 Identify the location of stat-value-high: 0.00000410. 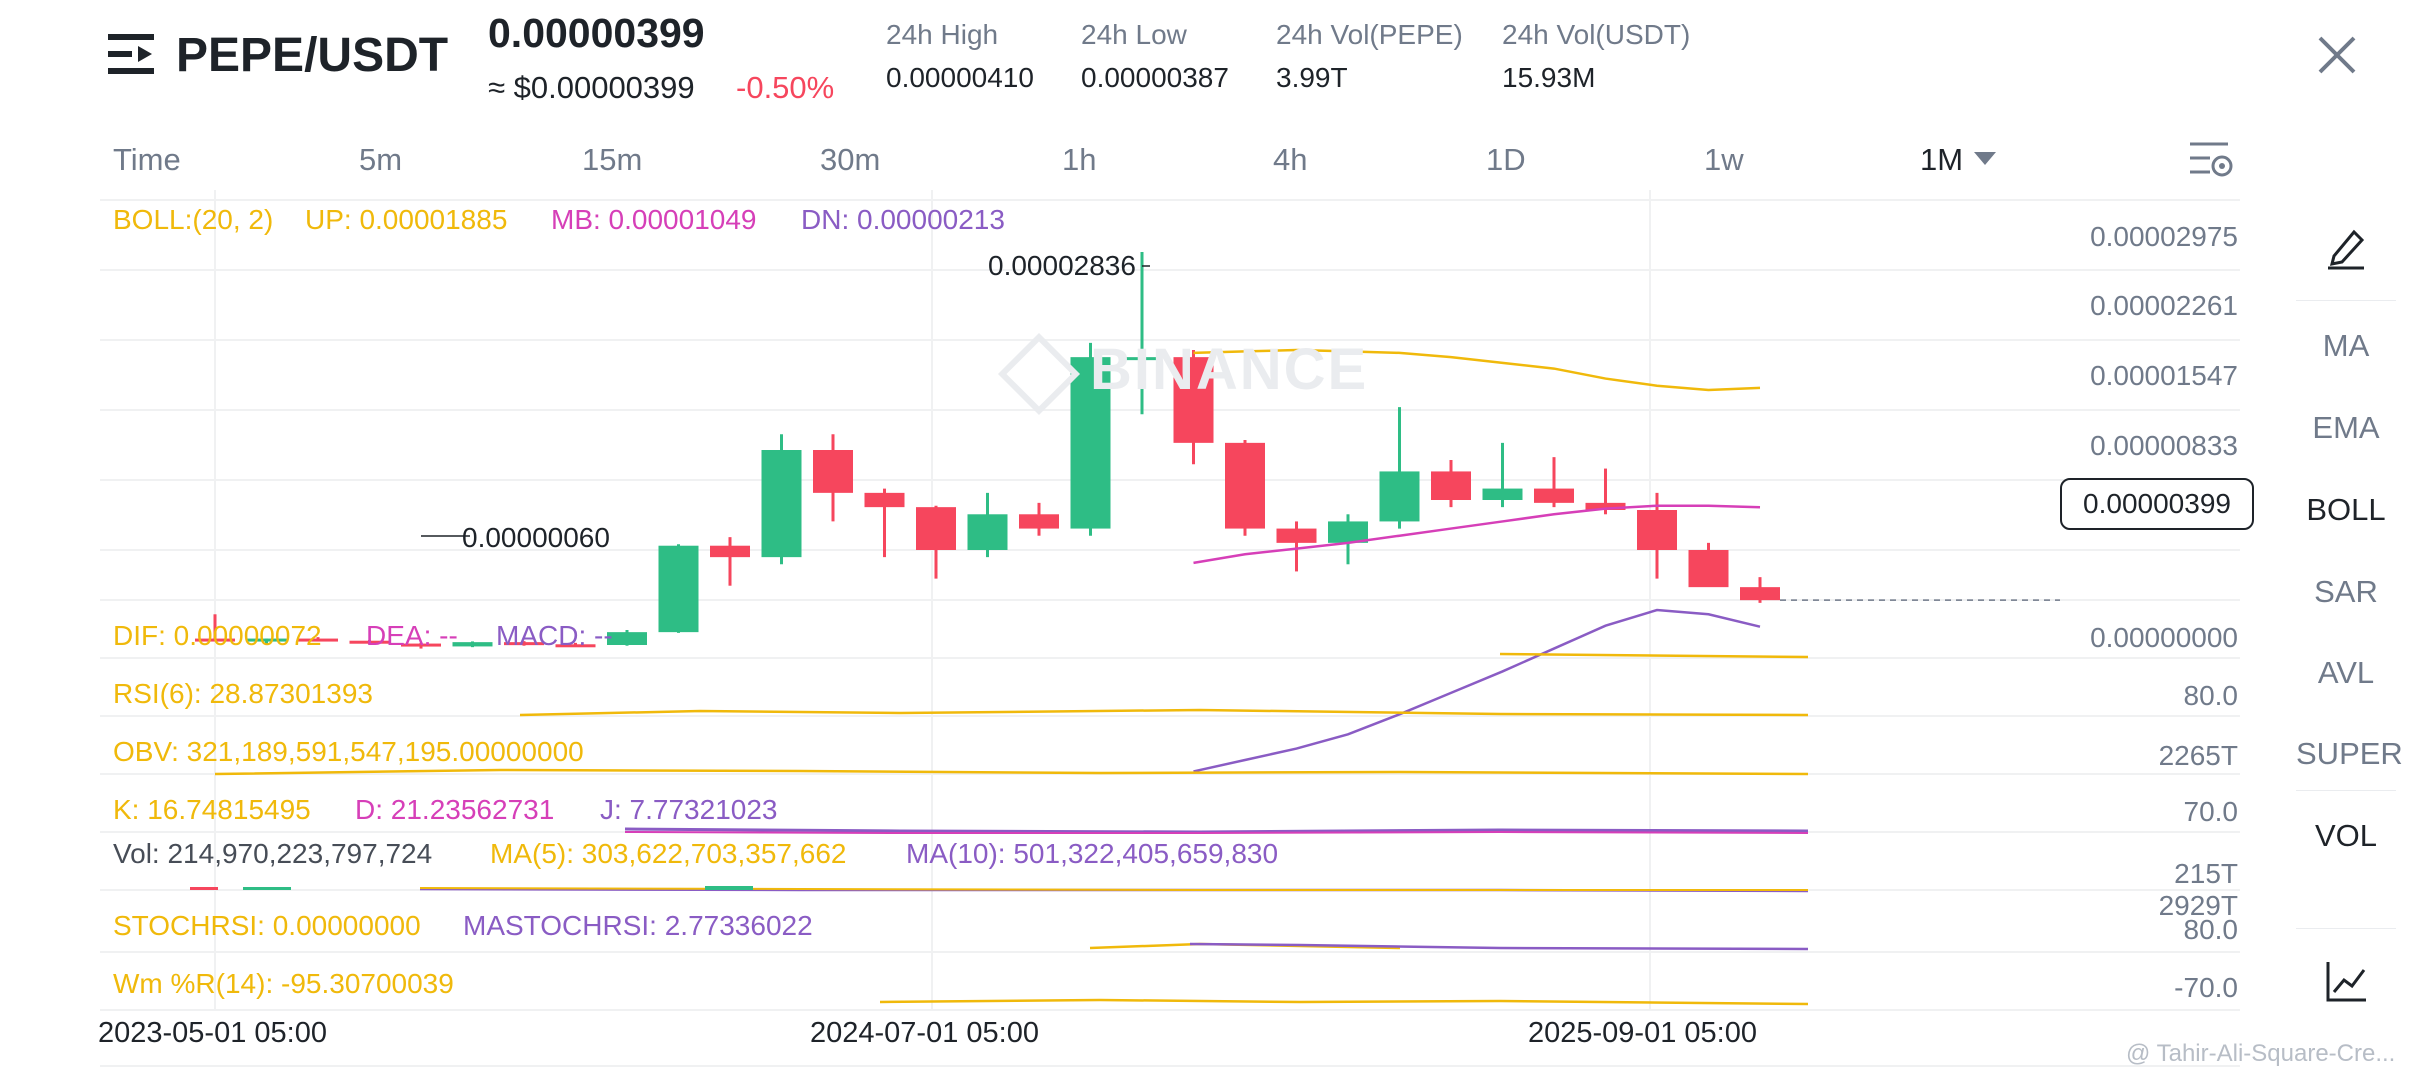
(960, 77).